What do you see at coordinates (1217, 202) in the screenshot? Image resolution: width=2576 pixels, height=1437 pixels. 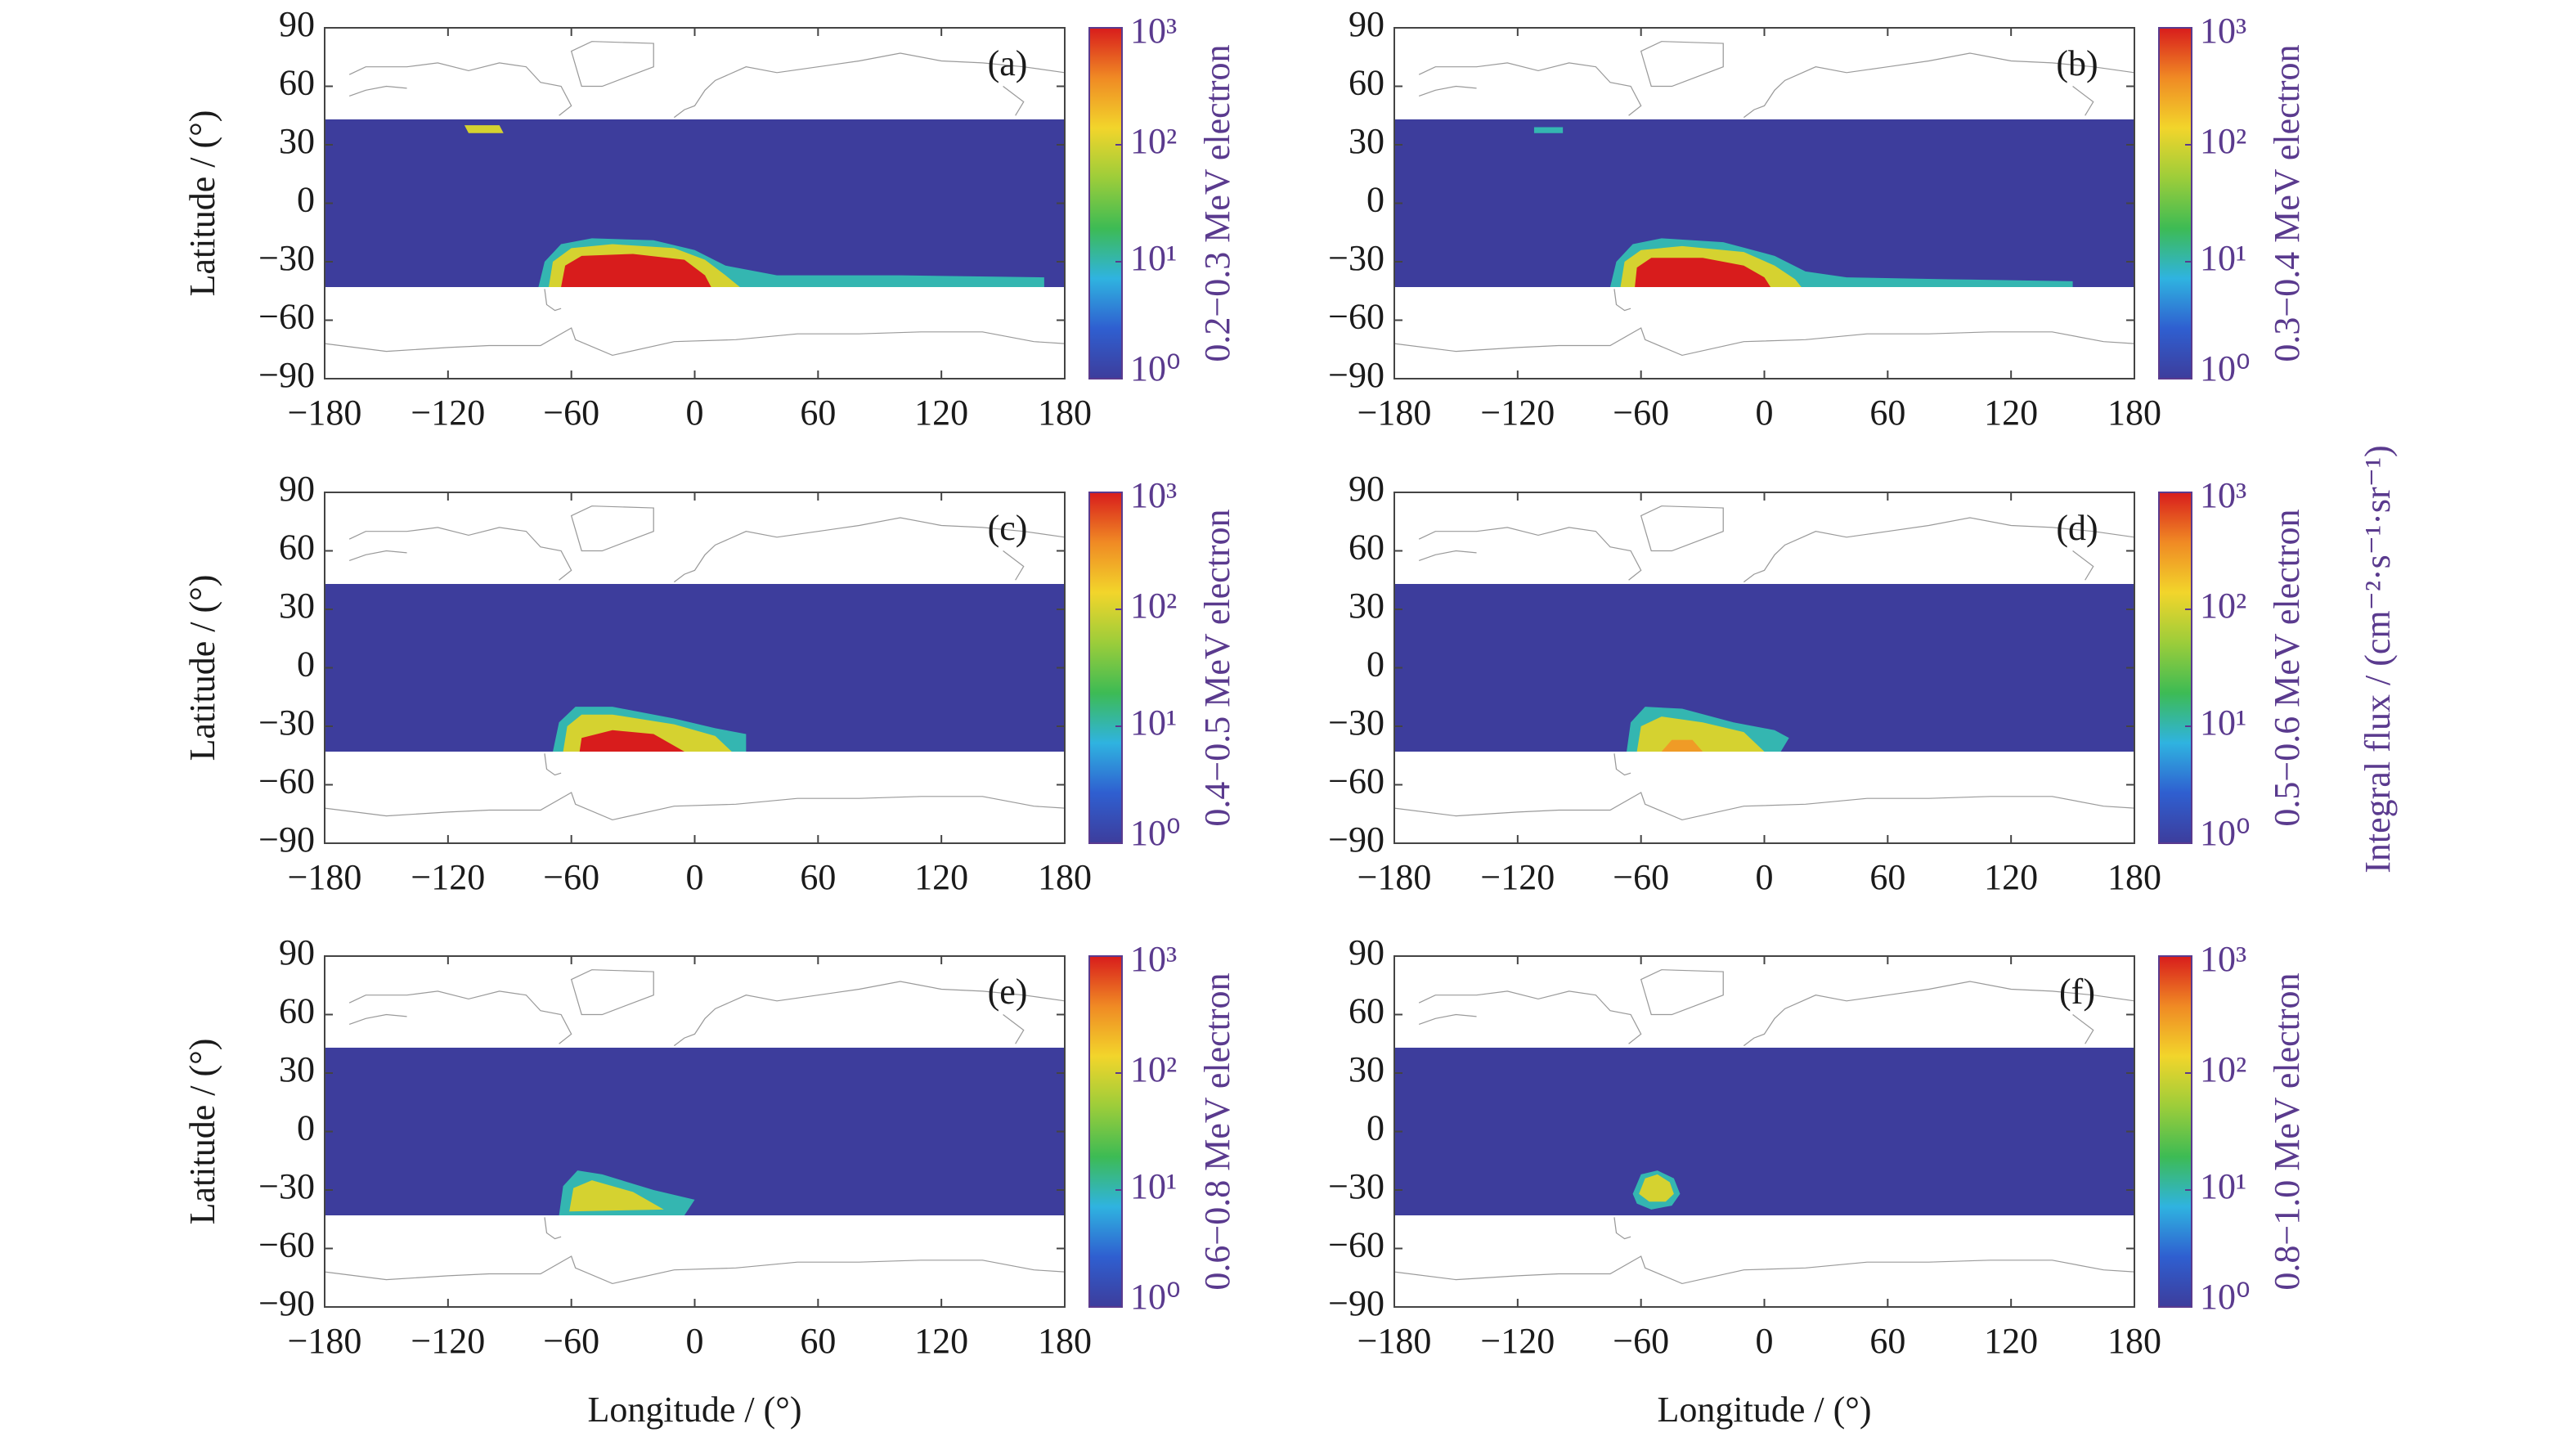 I see `colorbar-label: 0.2−0.3 MeV electron` at bounding box center [1217, 202].